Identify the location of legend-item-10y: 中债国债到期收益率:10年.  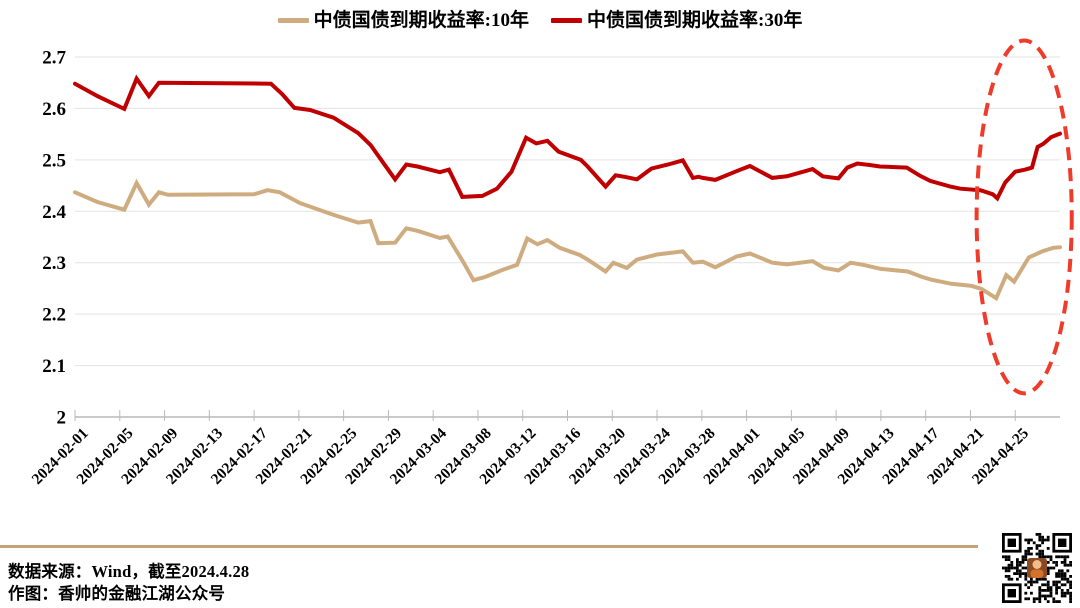
(403, 20).